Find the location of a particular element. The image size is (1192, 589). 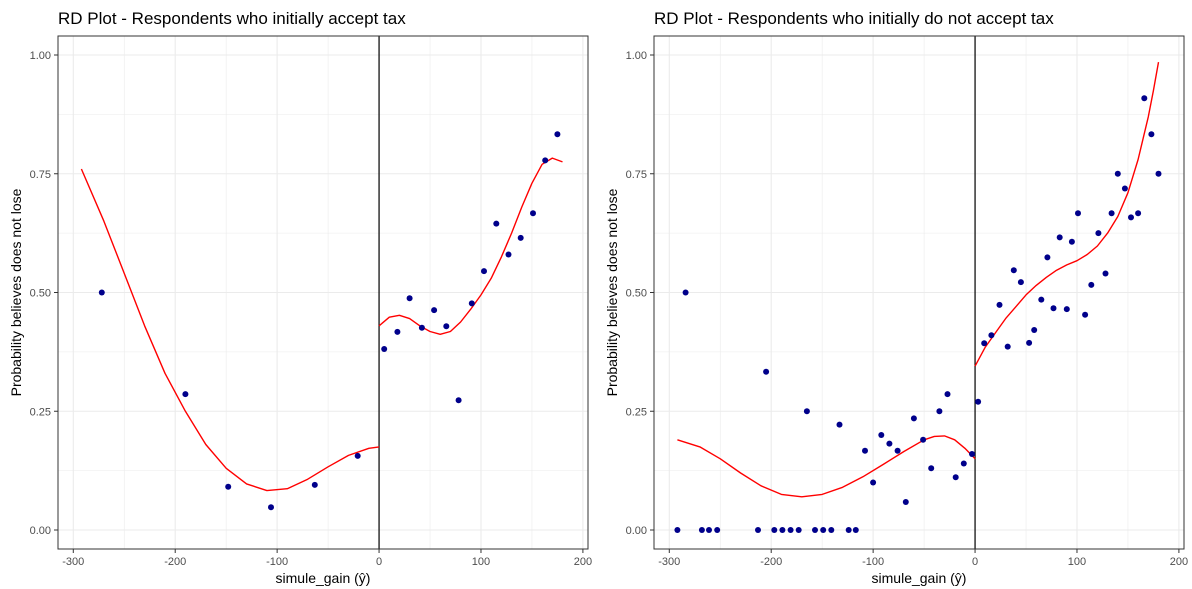

x-axis-label: simule_gain (ŷ) is located at coordinates (919, 578).